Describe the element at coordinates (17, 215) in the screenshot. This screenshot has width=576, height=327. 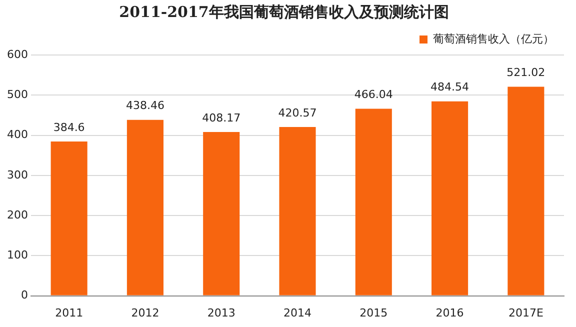
I see `y-tick-label: 200` at that location.